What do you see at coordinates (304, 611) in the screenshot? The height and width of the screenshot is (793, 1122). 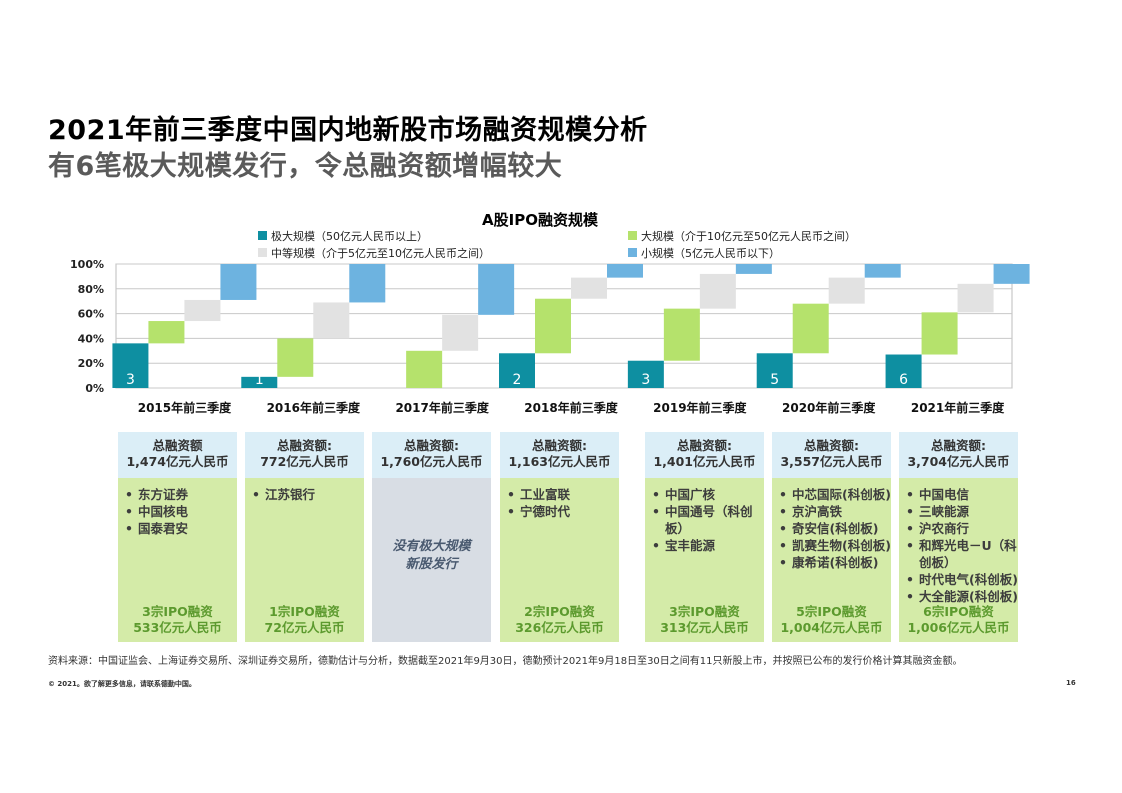 I see `deal-count: 1宗IPO融资` at bounding box center [304, 611].